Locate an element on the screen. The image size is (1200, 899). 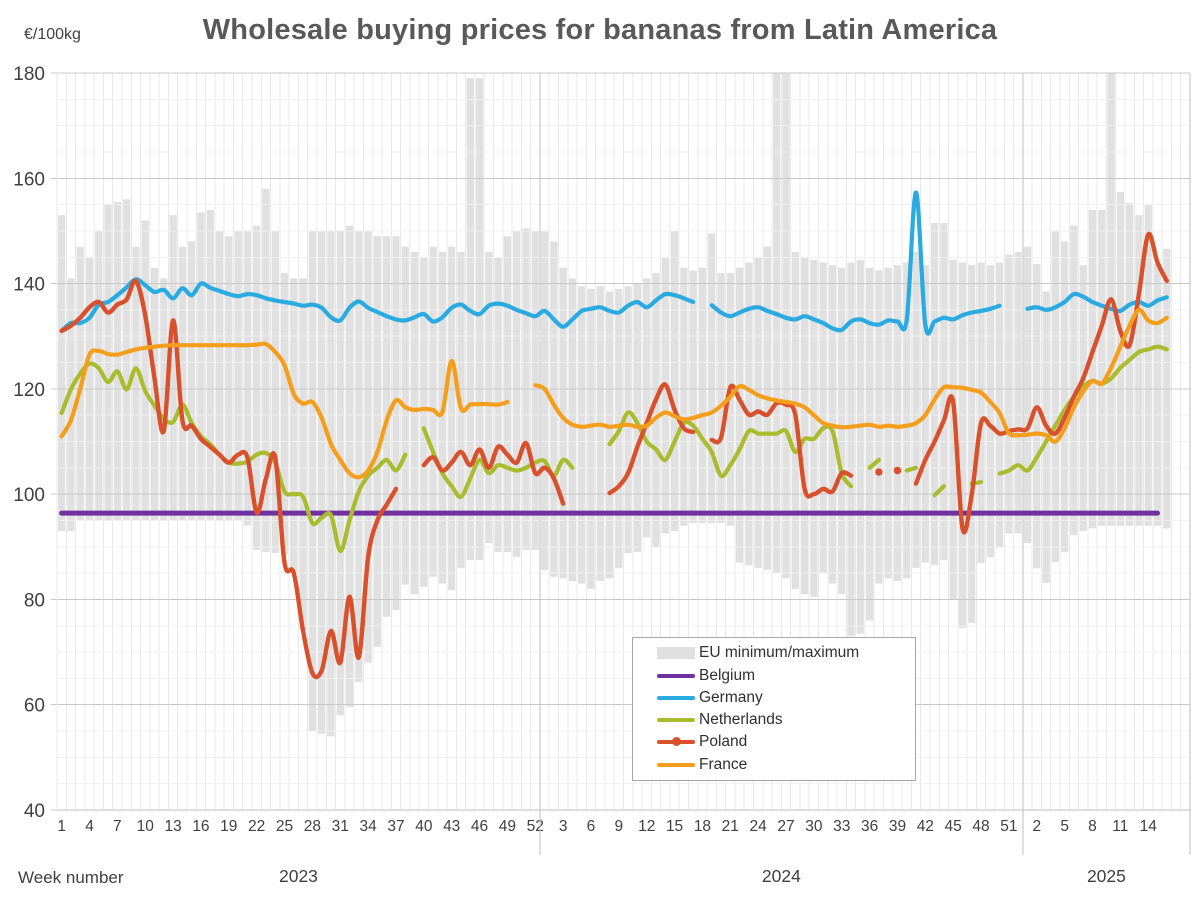
y-axis-tick-label: 120 is located at coordinates (29, 390).